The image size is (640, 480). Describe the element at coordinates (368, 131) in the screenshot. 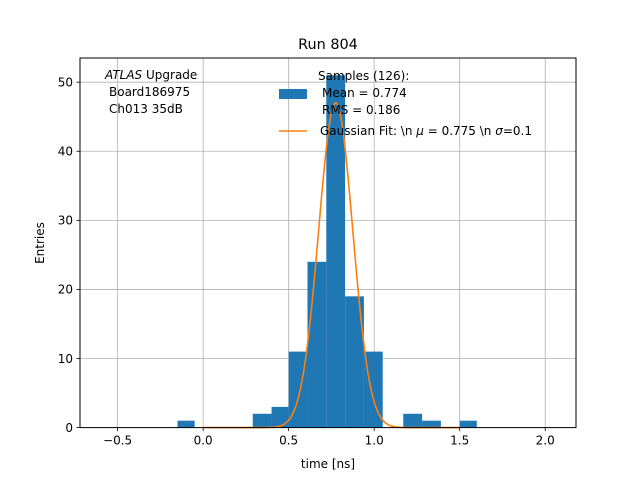

I see `legend-fit-pre: Gaussian Fit: \n` at that location.